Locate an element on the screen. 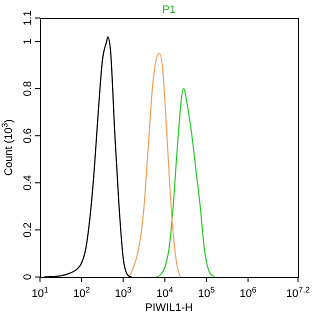  y-axis-title: Count (103) is located at coordinates (7, 147).